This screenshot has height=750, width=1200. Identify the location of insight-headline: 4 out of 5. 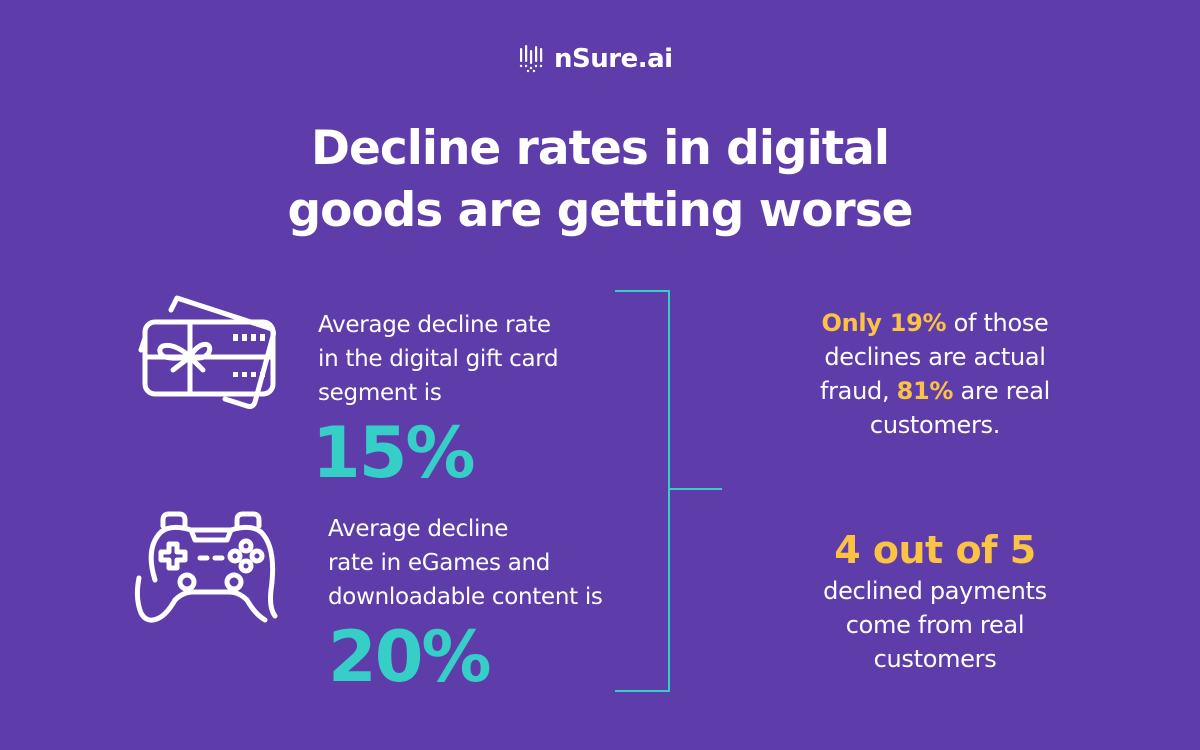
(935, 550).